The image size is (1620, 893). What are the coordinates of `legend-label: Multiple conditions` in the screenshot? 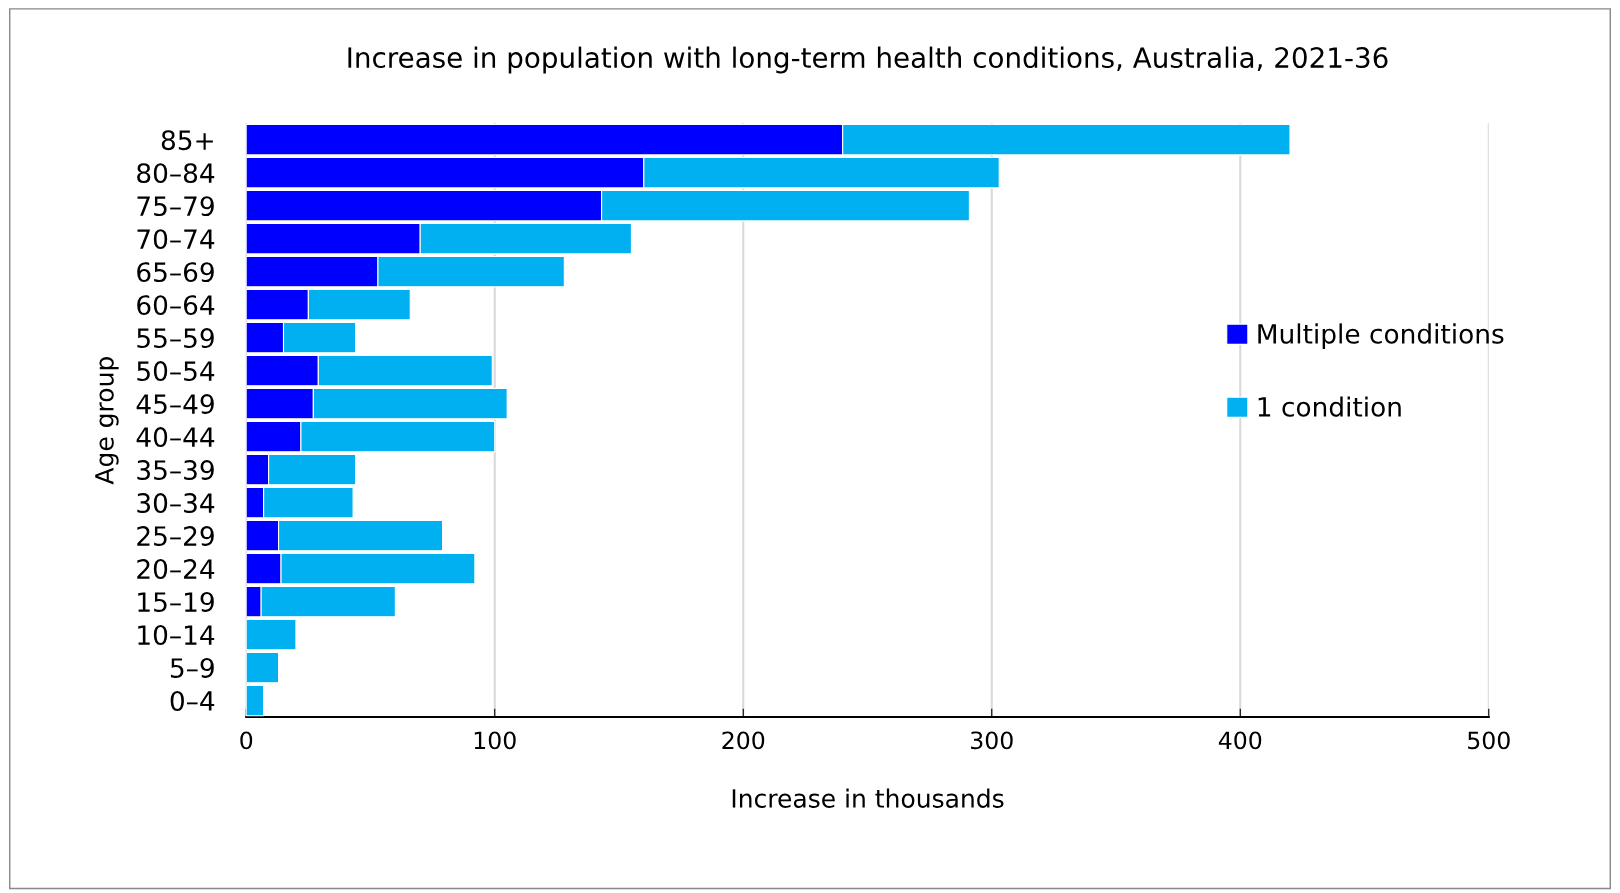 It's located at (1381, 336).